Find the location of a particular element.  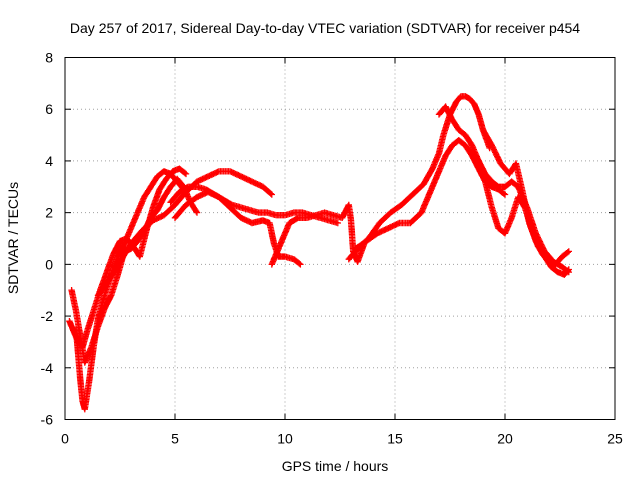

x-tick-label: 25 is located at coordinates (615, 439).